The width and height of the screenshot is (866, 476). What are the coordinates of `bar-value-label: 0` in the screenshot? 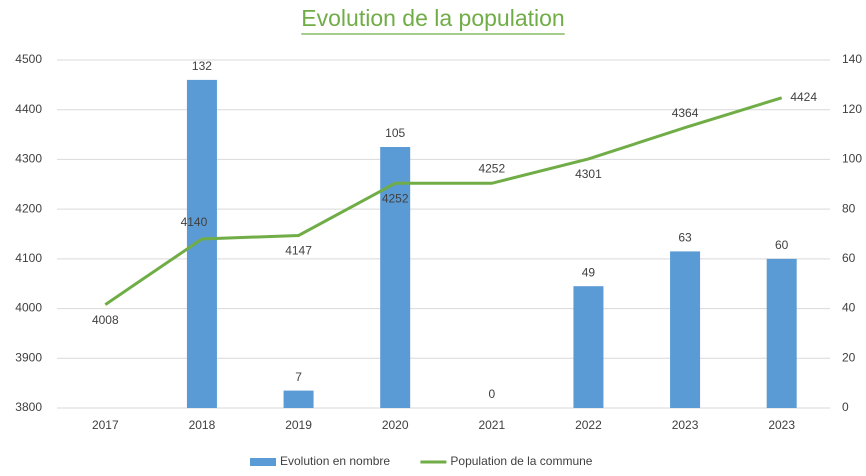 It's located at (491, 394).